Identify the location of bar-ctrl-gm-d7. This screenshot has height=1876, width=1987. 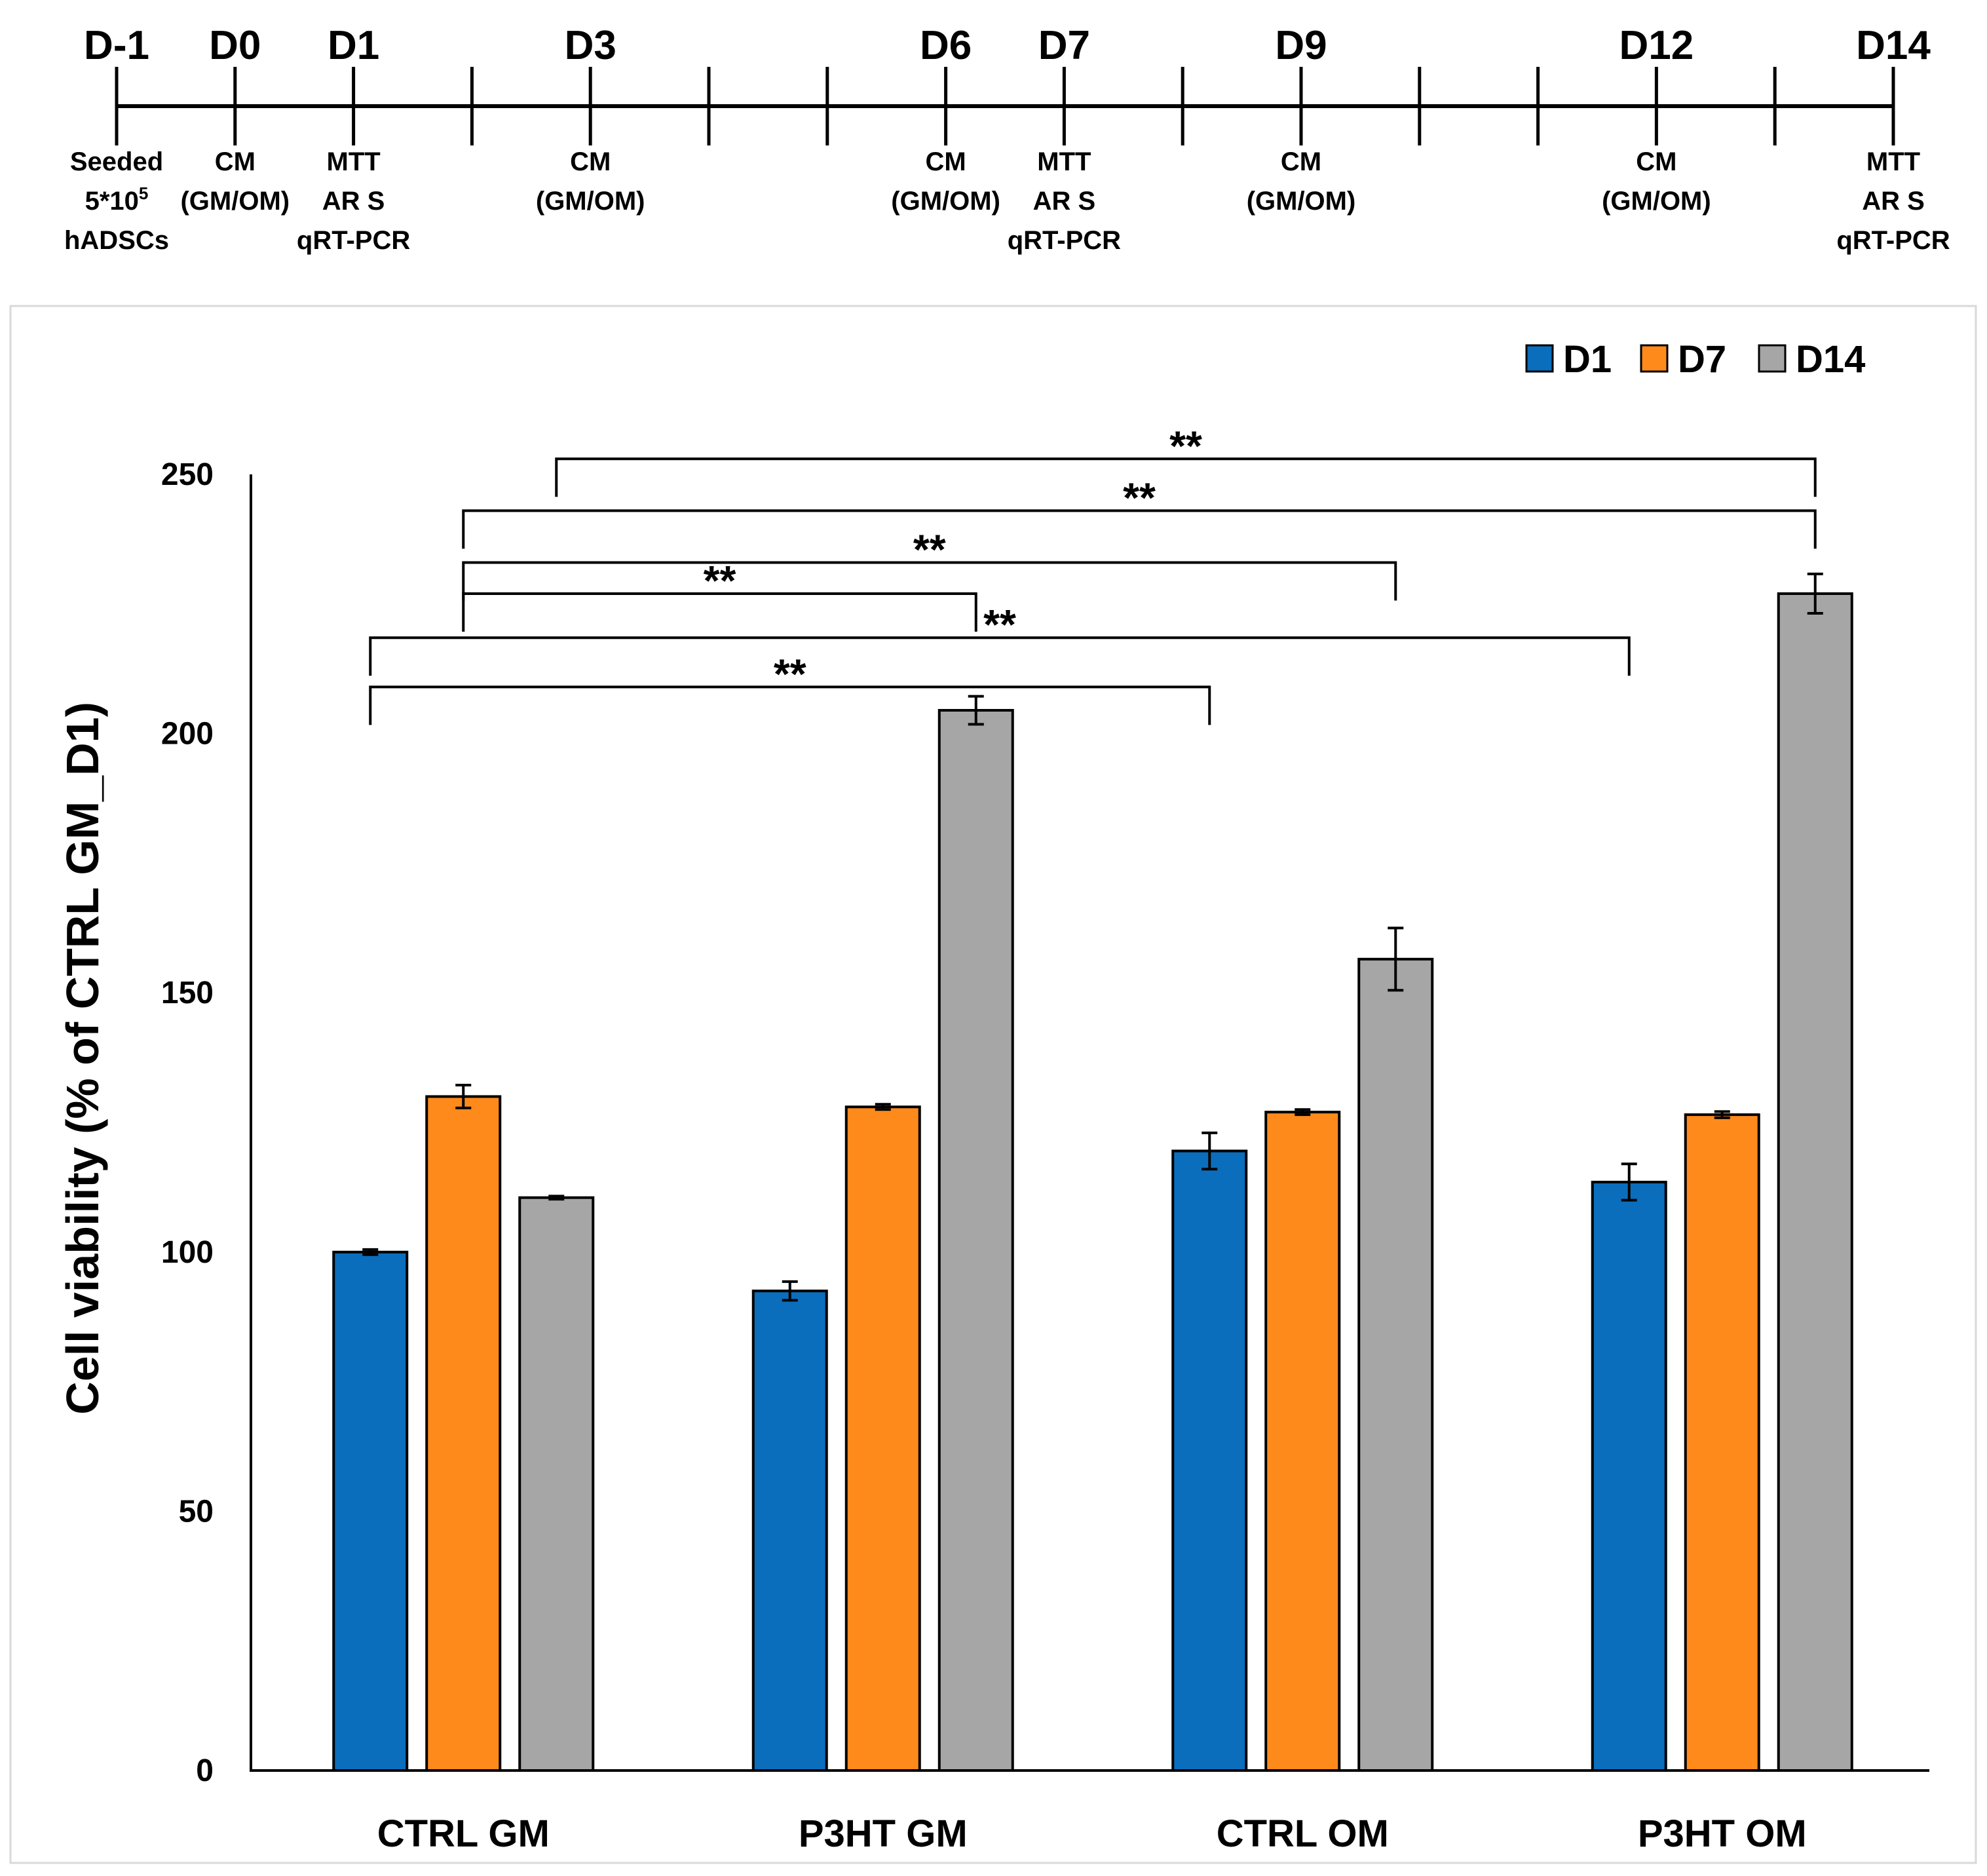
(464, 1433).